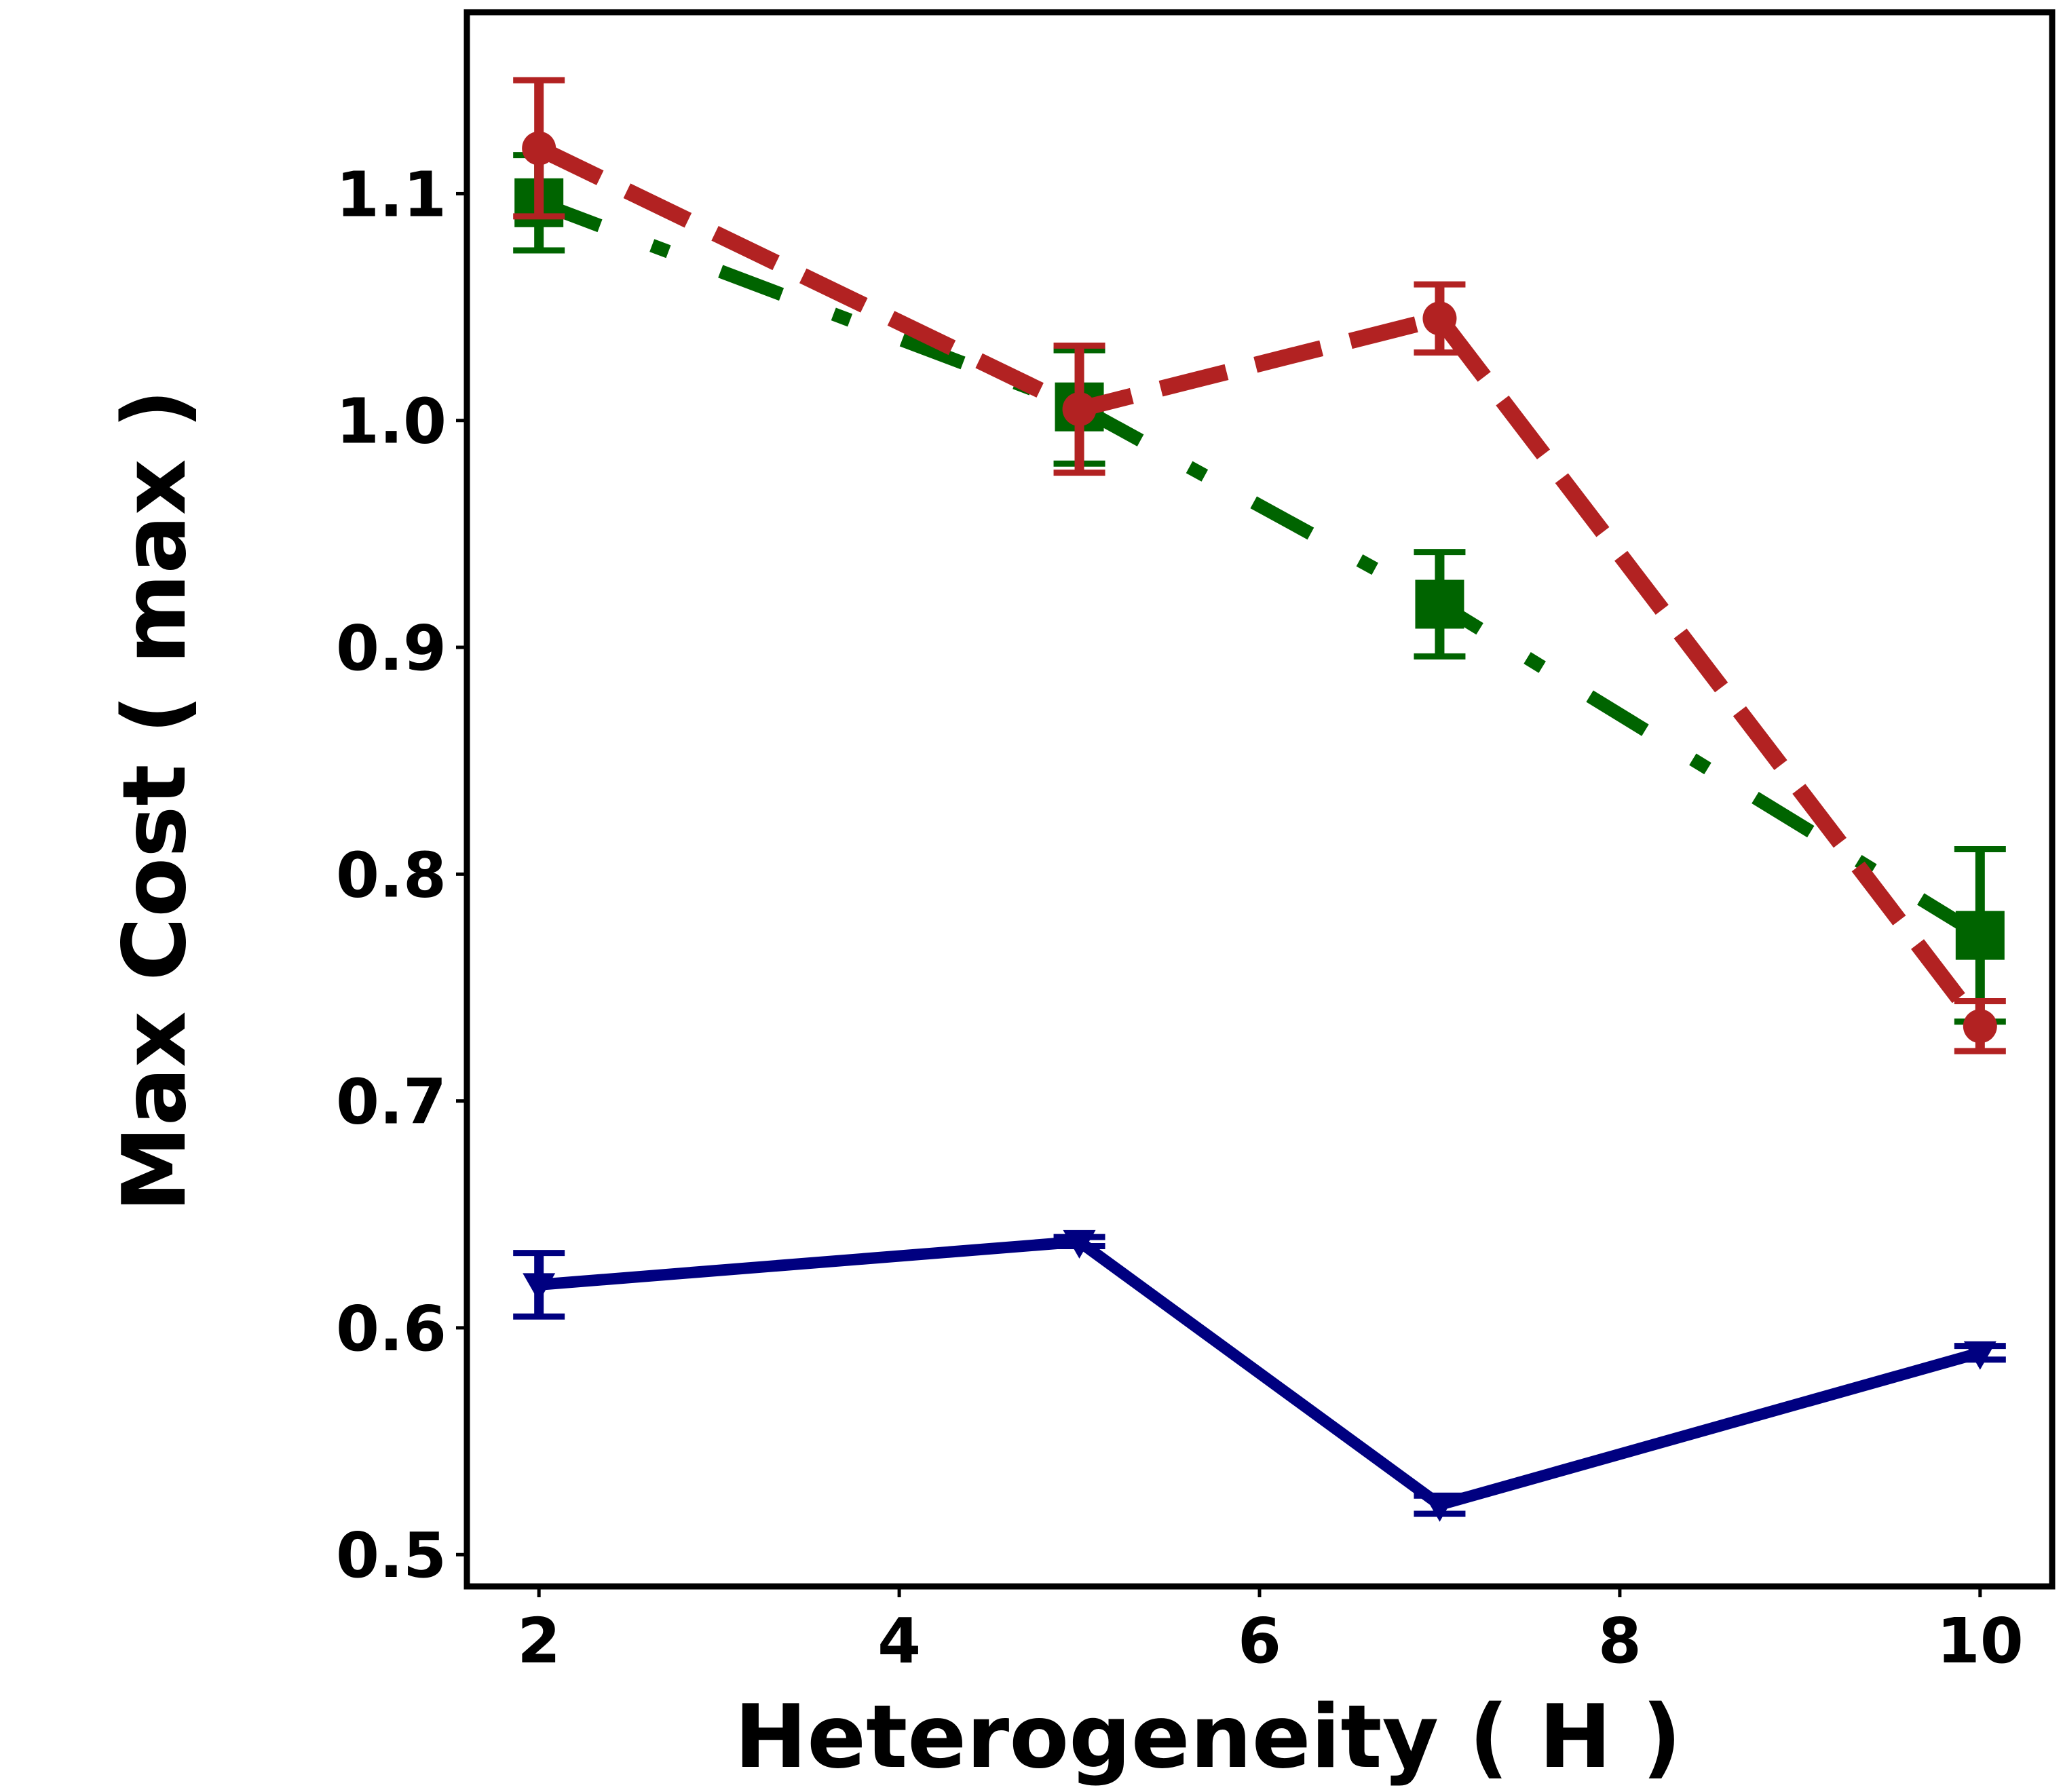 The height and width of the screenshot is (1792, 2063). I want to click on y-tick-label-0.7: 0.7, so click(391, 1102).